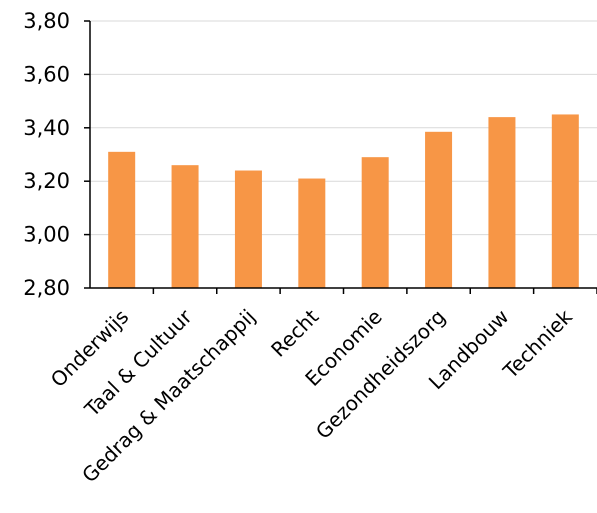 The width and height of the screenshot is (597, 513). What do you see at coordinates (248, 229) in the screenshot?
I see `bar-gedrag-maatschappij` at bounding box center [248, 229].